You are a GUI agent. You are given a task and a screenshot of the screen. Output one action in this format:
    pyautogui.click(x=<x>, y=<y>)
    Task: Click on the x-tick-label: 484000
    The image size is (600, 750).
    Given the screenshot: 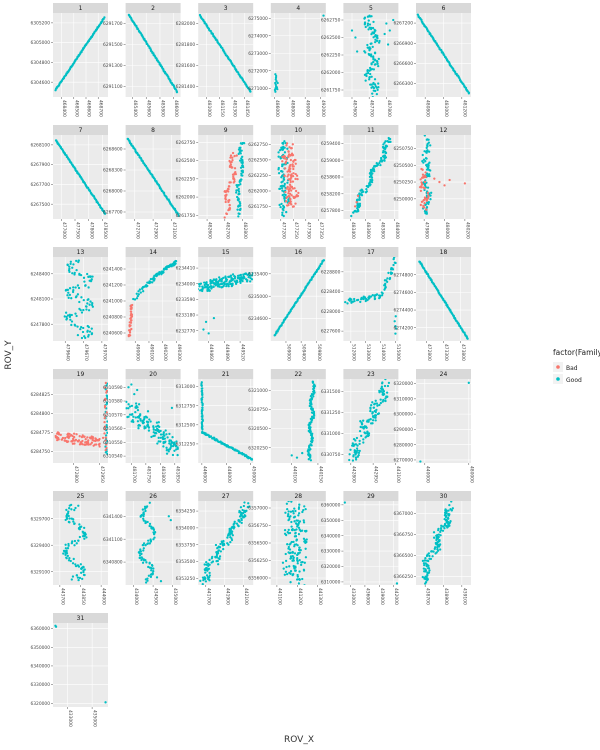 What is the action you would take?
    pyautogui.click(x=397, y=230)
    